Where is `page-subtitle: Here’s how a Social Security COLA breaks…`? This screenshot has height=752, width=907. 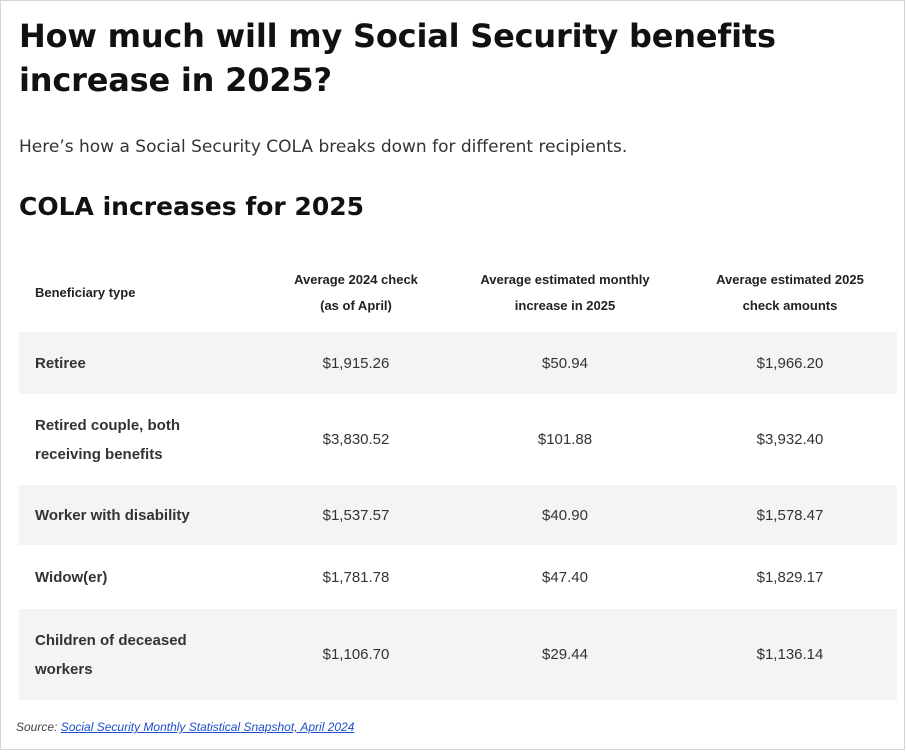 page-subtitle: Here’s how a Social Security COLA breaks… is located at coordinates (323, 147).